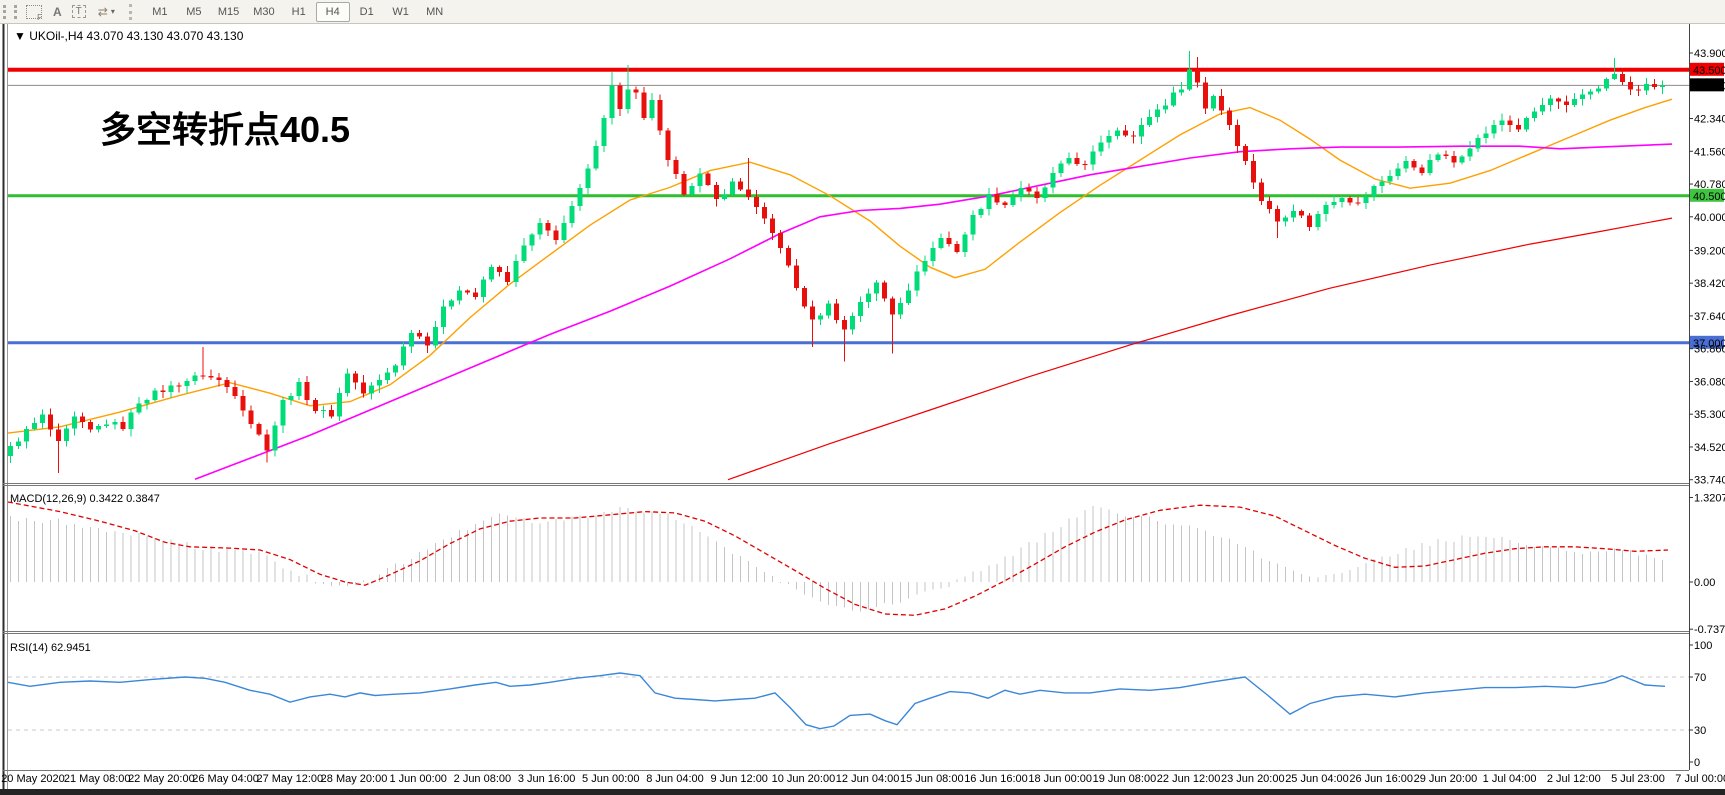  I want to click on price-label: 40.500, so click(1709, 197).